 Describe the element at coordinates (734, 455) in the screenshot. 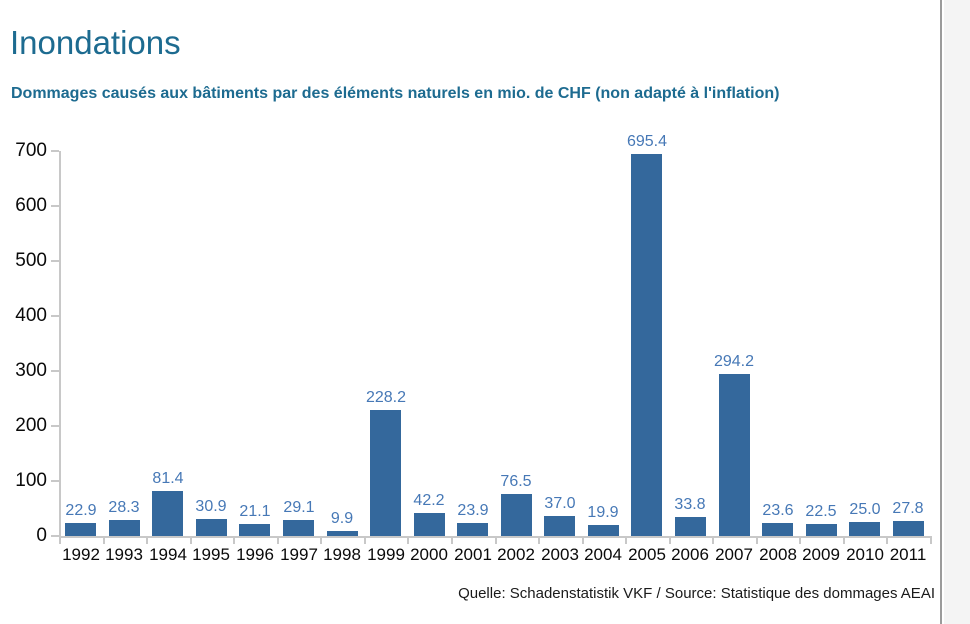

I see `bar-2007` at that location.